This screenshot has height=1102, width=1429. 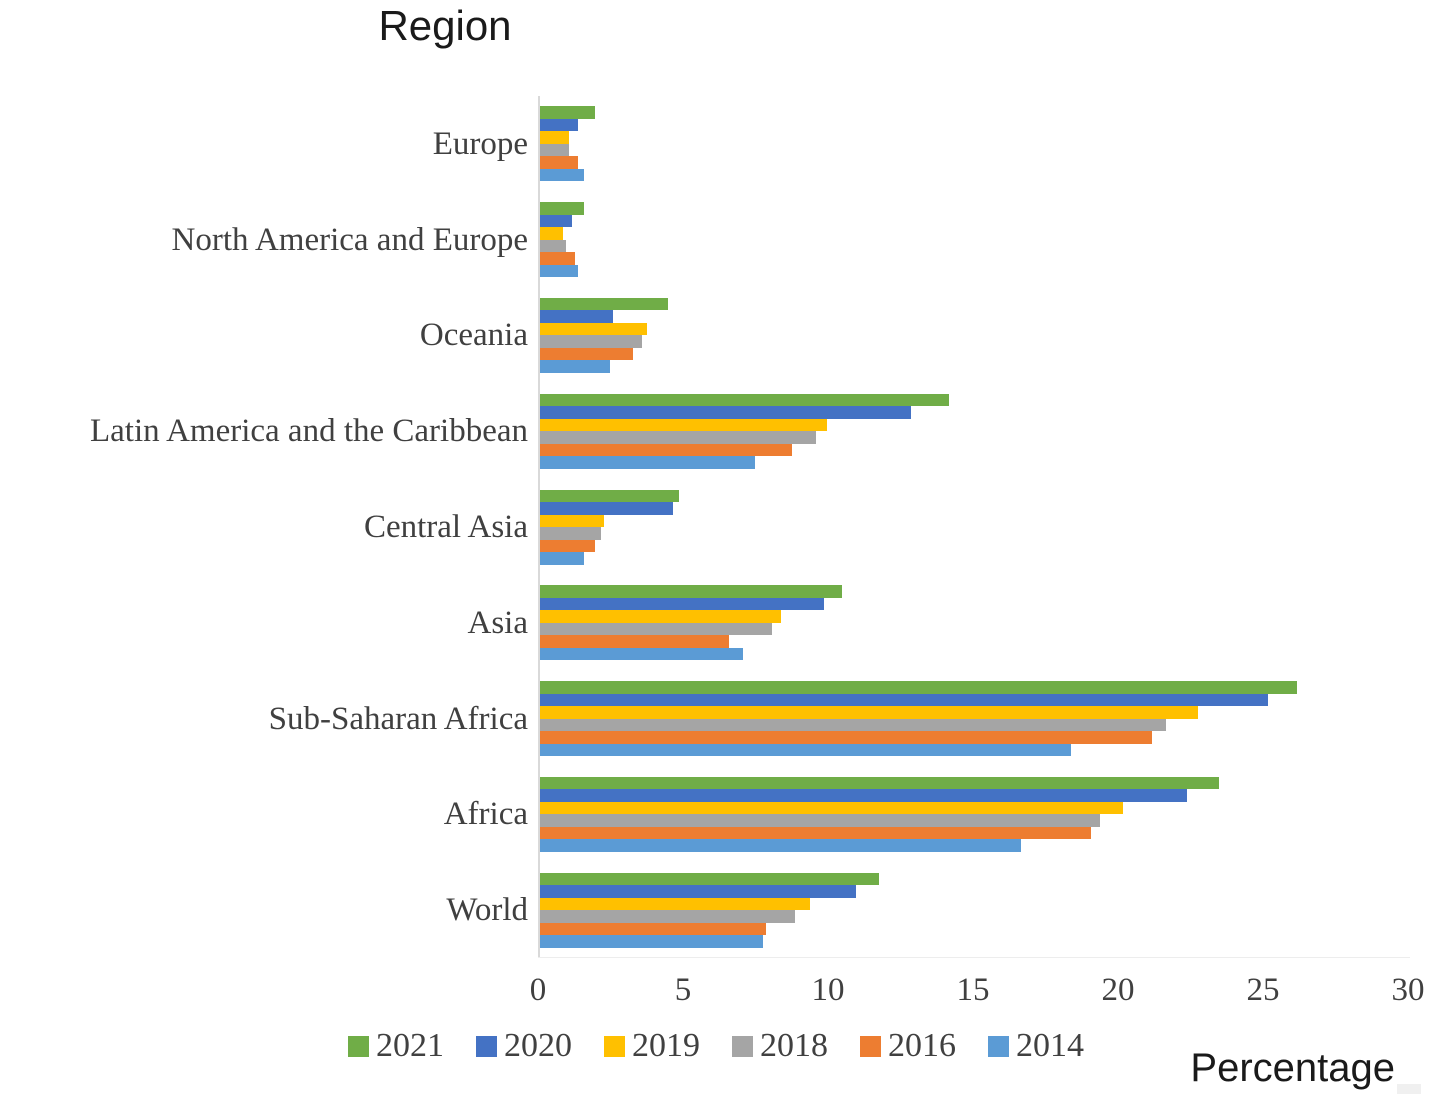 I want to click on legend-item-2020: 2020, so click(x=524, y=1046).